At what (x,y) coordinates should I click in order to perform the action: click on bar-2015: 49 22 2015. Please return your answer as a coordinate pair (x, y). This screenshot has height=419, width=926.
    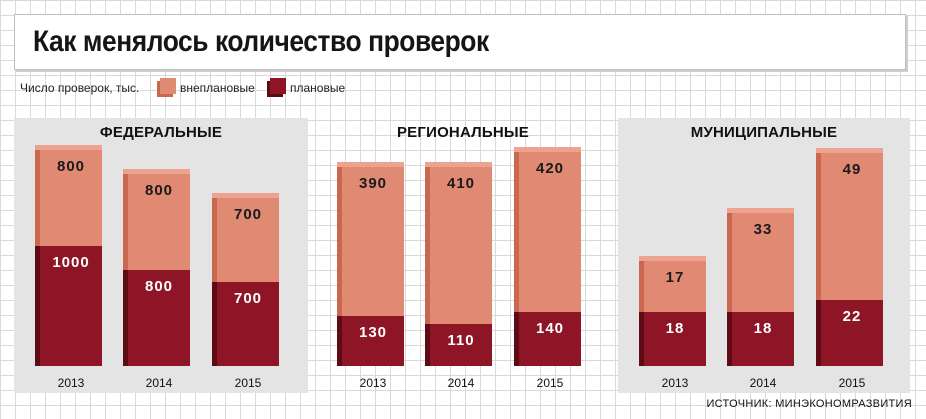
    Looking at the image, I should click on (849, 269).